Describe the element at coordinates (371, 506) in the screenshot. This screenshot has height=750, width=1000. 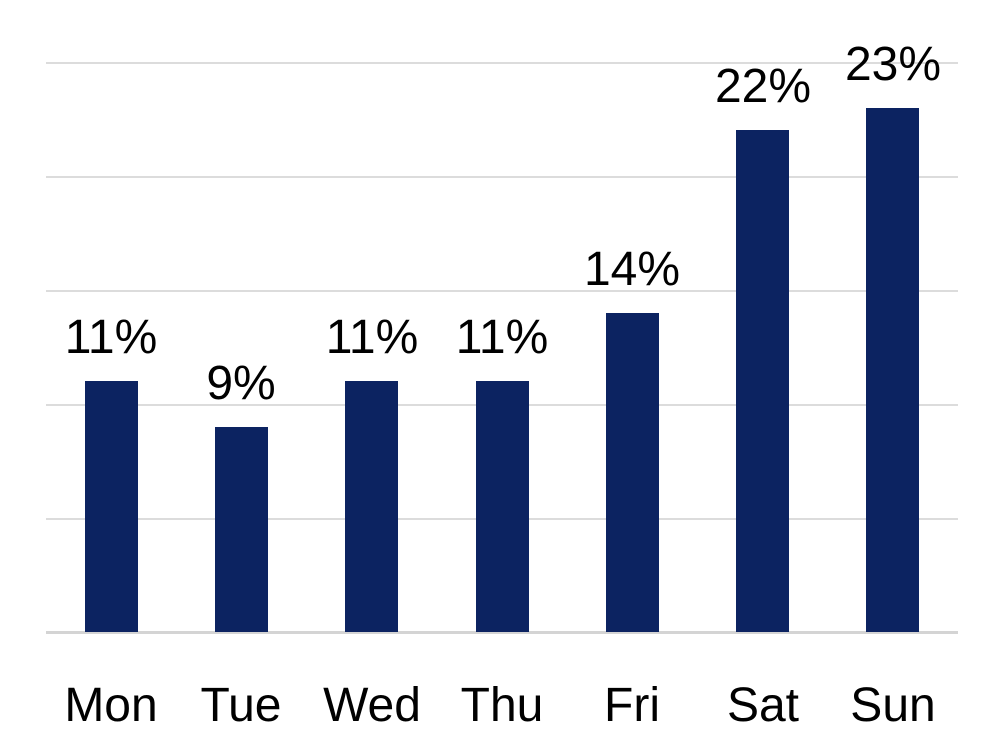
I see `bar-wed` at that location.